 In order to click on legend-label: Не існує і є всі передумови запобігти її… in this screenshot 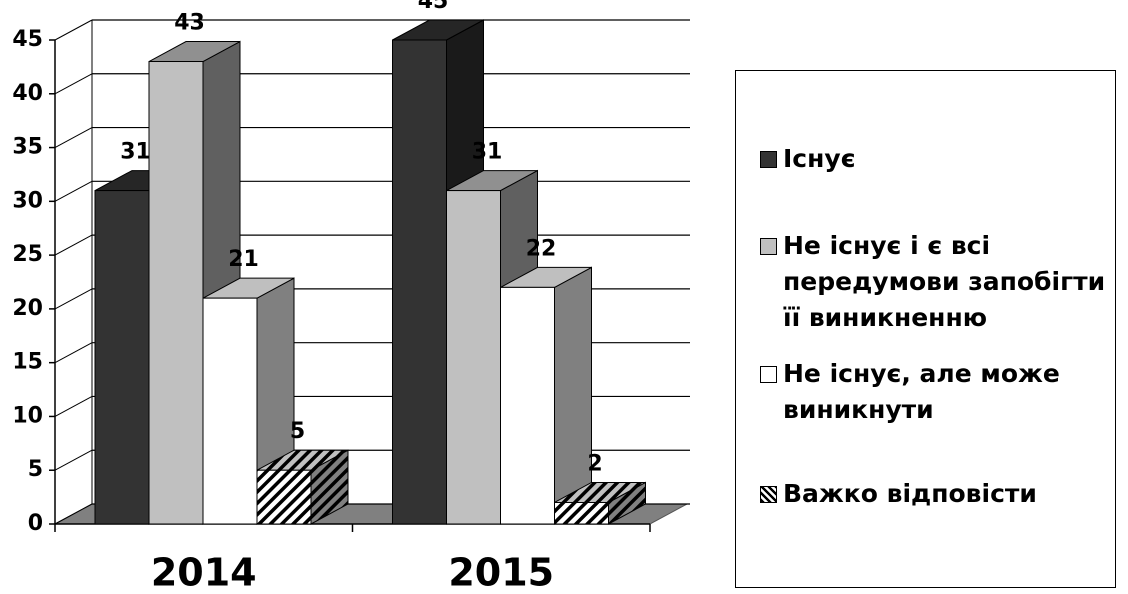, I will do `click(944, 281)`.